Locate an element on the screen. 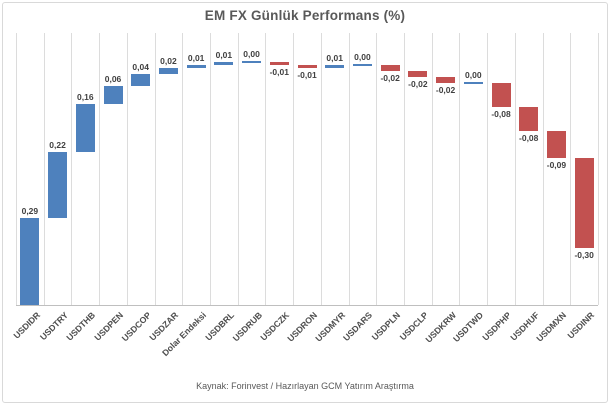 This screenshot has height=405, width=610. waterfall-bar-USDMYR is located at coordinates (335, 66).